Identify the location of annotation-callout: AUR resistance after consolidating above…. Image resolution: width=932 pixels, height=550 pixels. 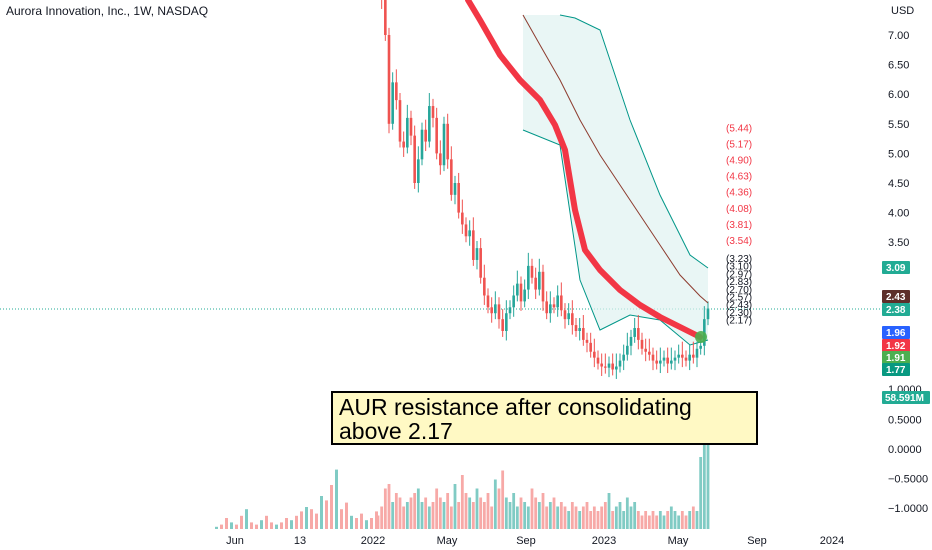
(544, 418).